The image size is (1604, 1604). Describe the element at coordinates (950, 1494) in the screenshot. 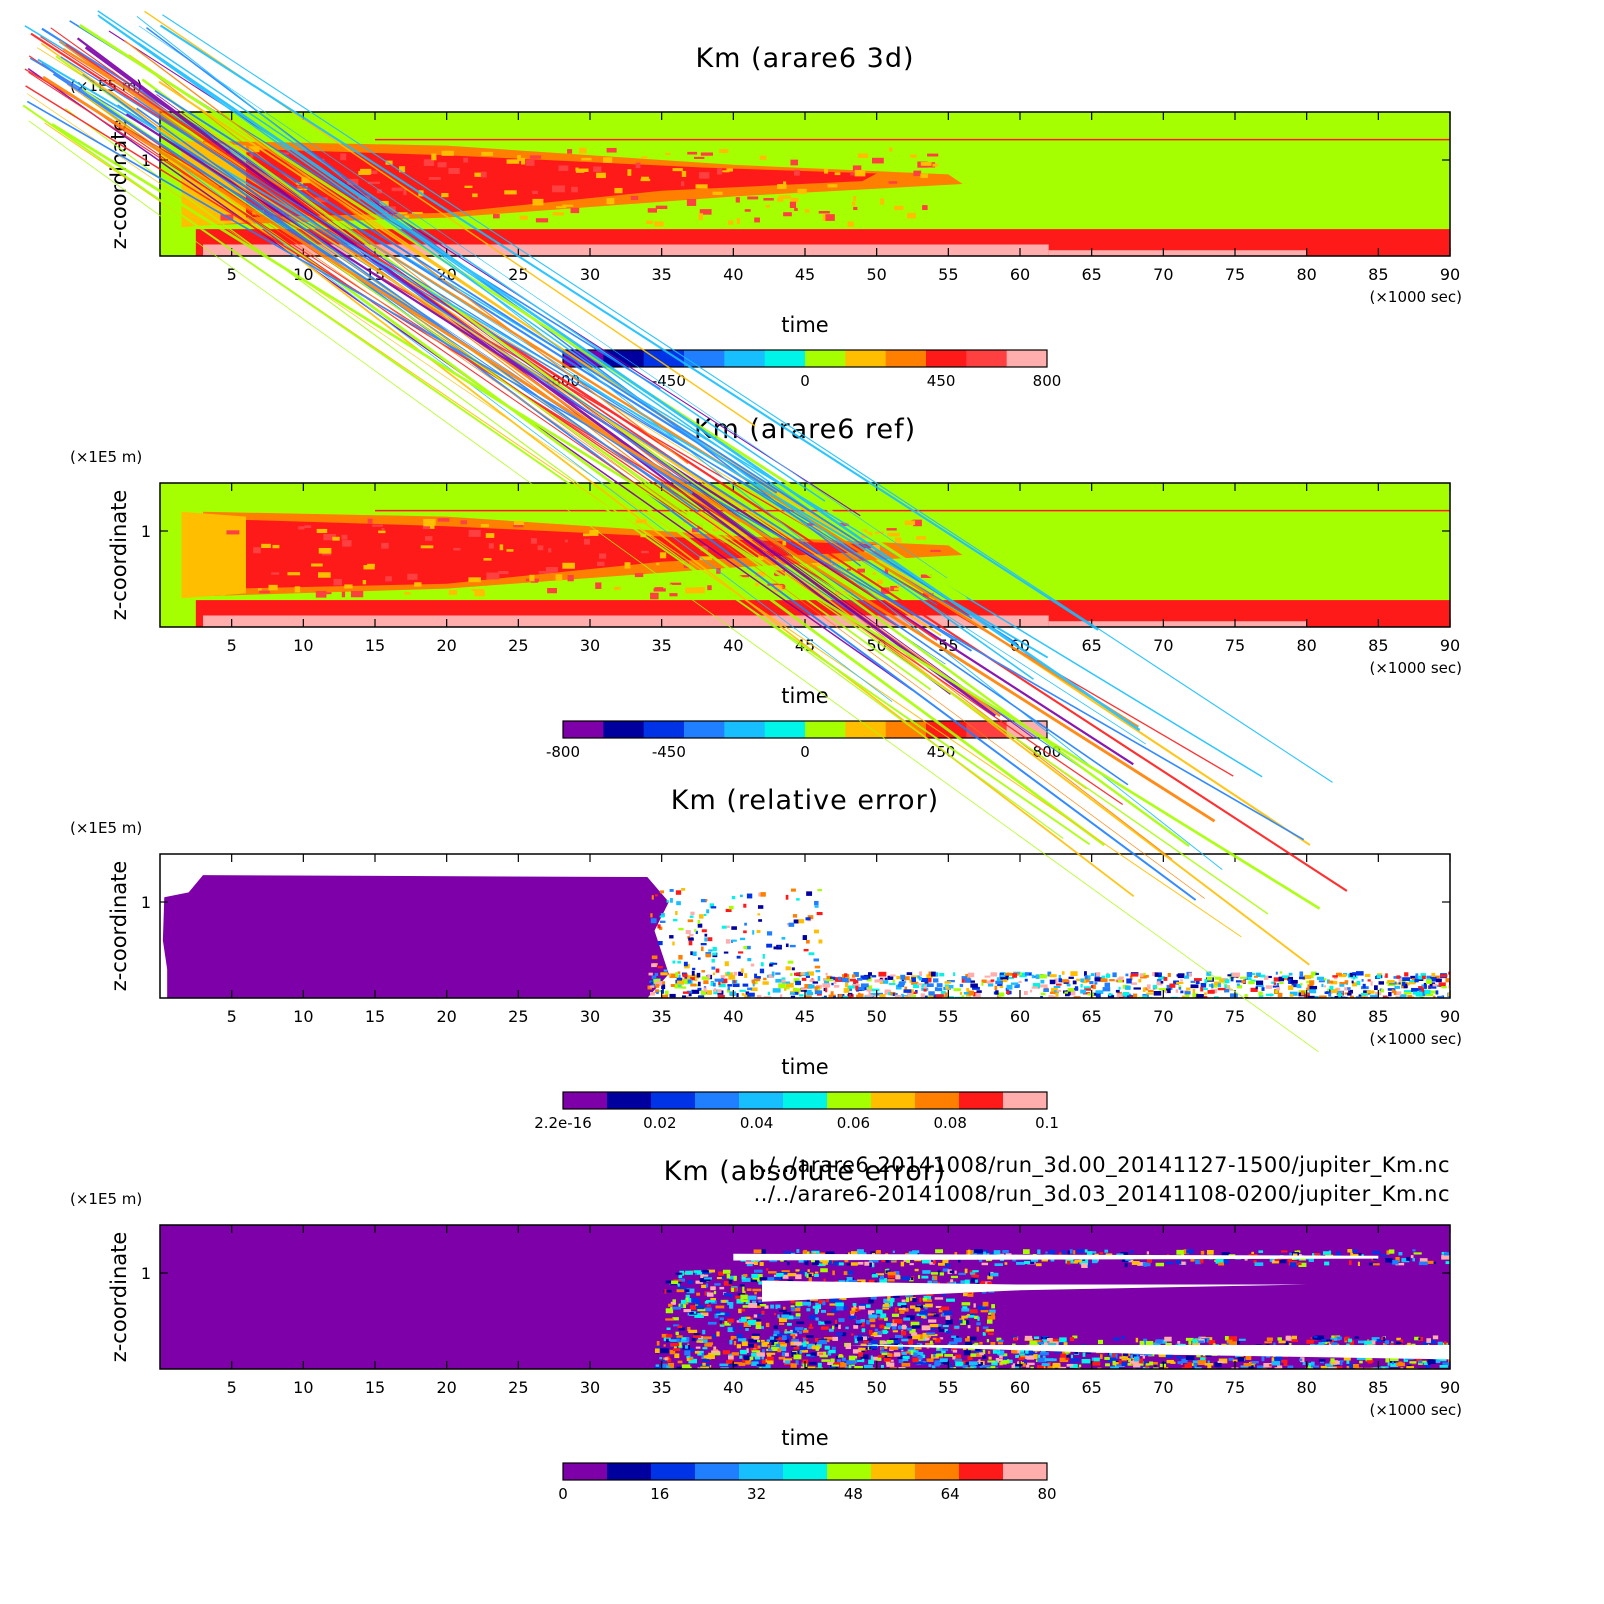

I see `colorbar-label: 64` at that location.